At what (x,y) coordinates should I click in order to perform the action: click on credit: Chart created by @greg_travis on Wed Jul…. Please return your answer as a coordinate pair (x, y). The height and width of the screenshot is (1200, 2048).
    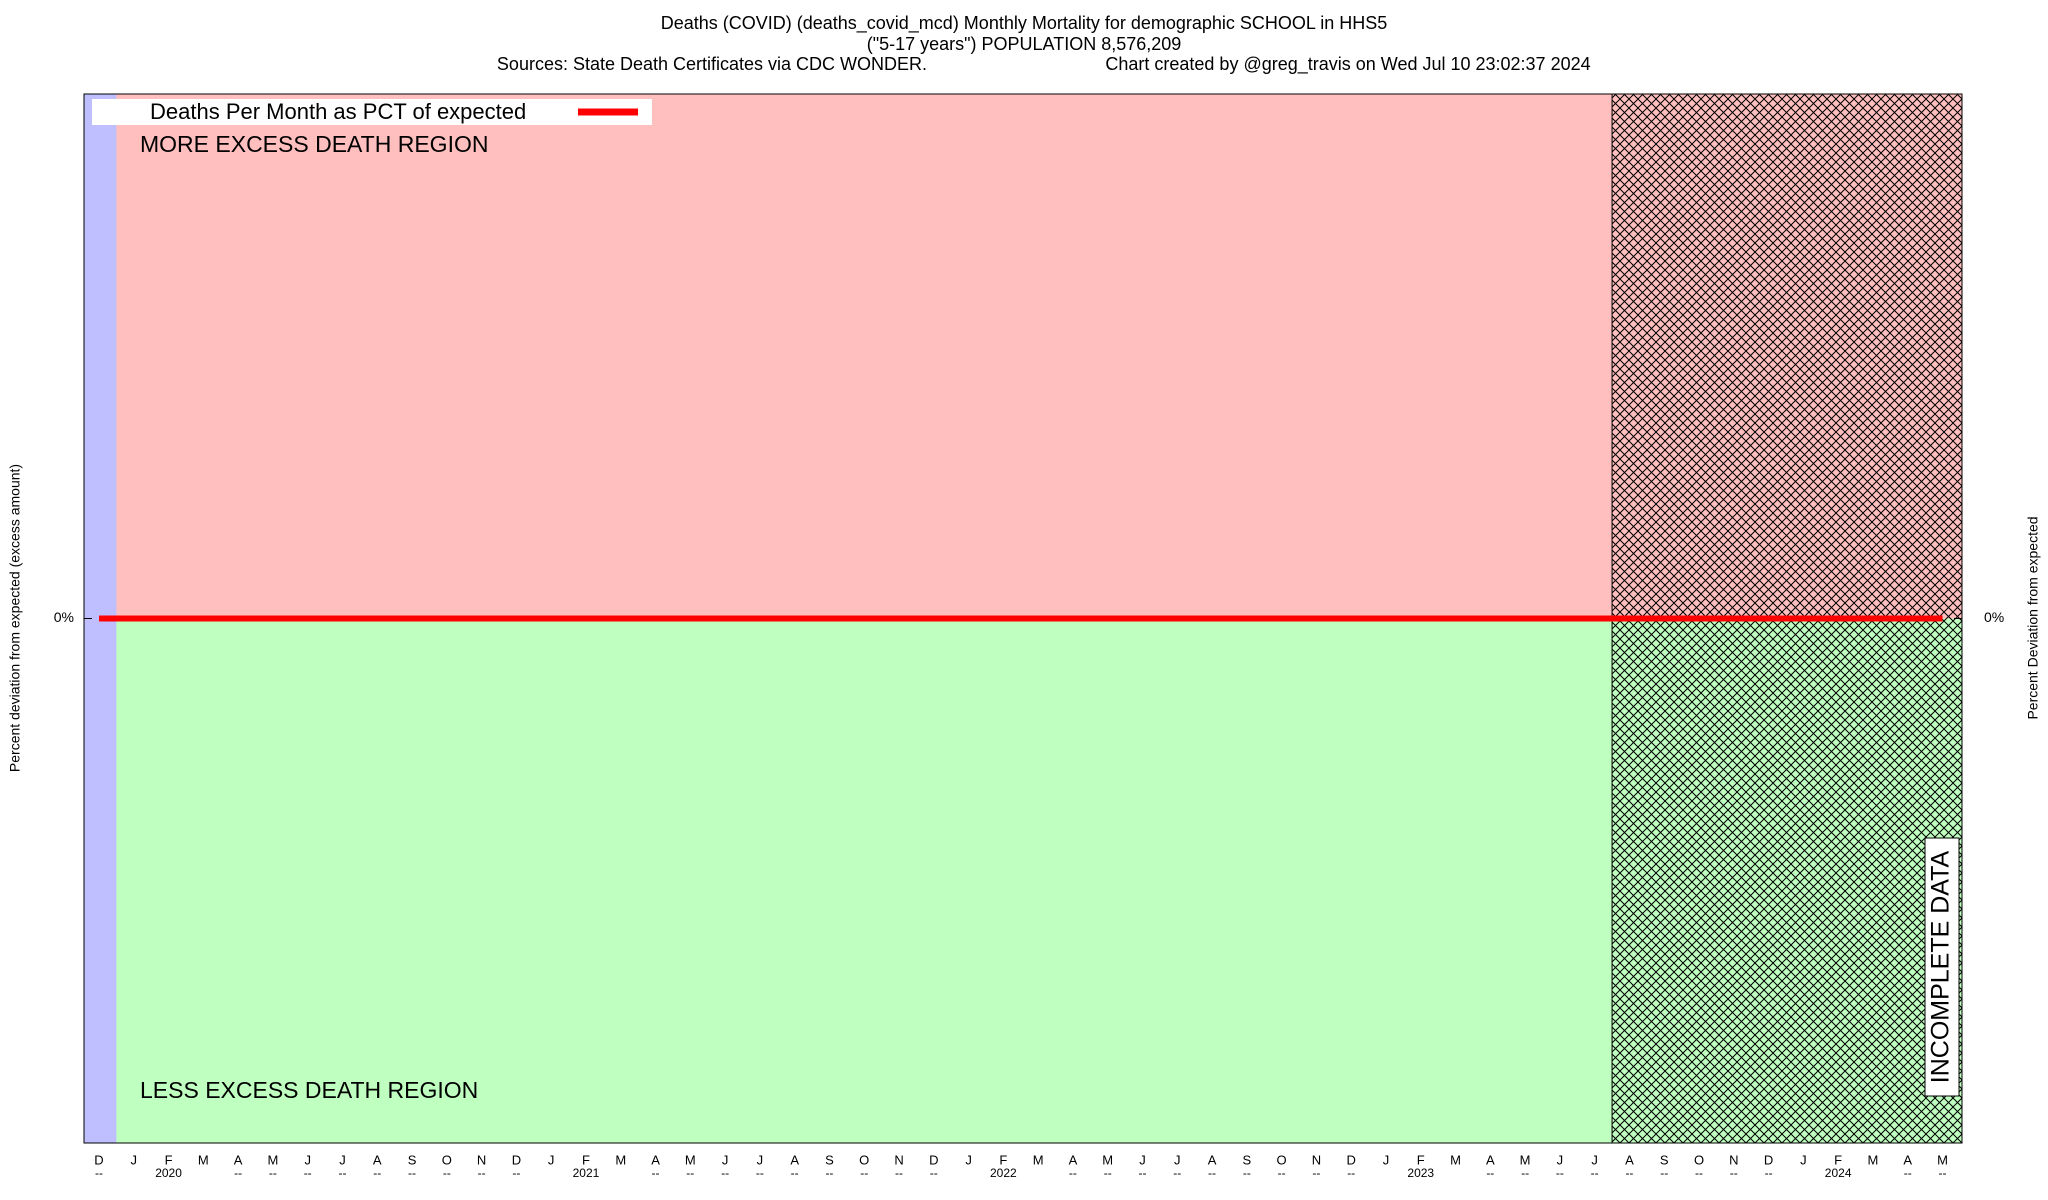
    Looking at the image, I should click on (1347, 64).